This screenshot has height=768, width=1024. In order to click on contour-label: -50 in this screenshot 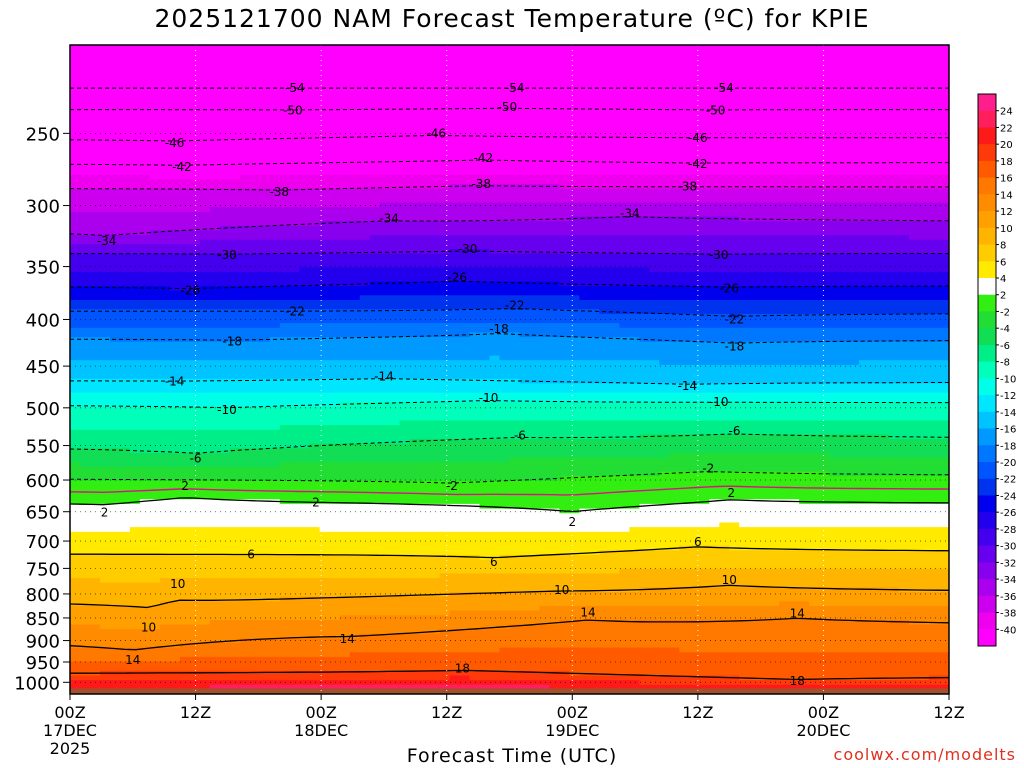, I will do `click(293, 111)`.